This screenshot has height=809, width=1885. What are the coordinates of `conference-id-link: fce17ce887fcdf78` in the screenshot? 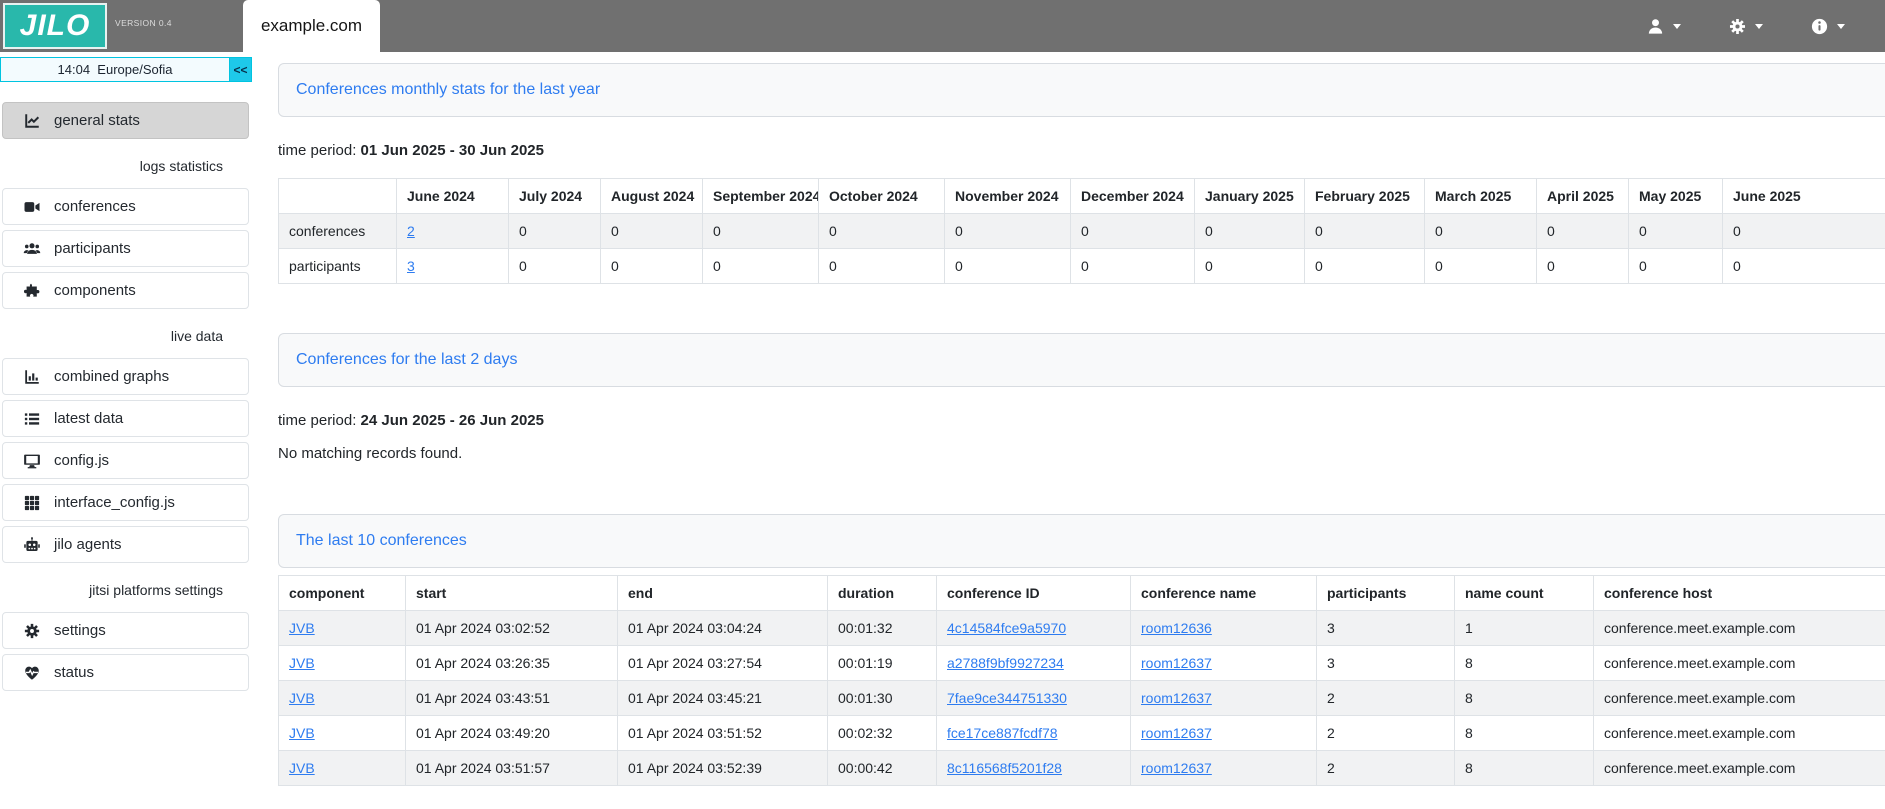 It's located at (1002, 733).